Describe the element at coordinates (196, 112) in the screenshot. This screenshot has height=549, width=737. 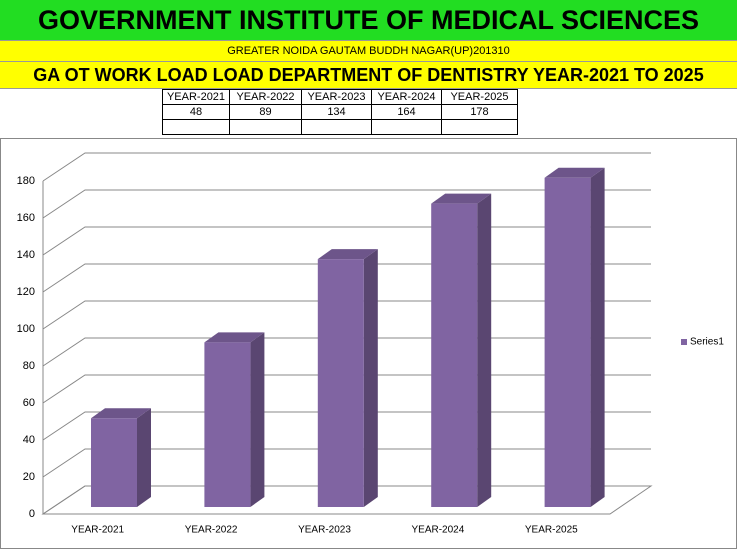
I see `cell: 48` at that location.